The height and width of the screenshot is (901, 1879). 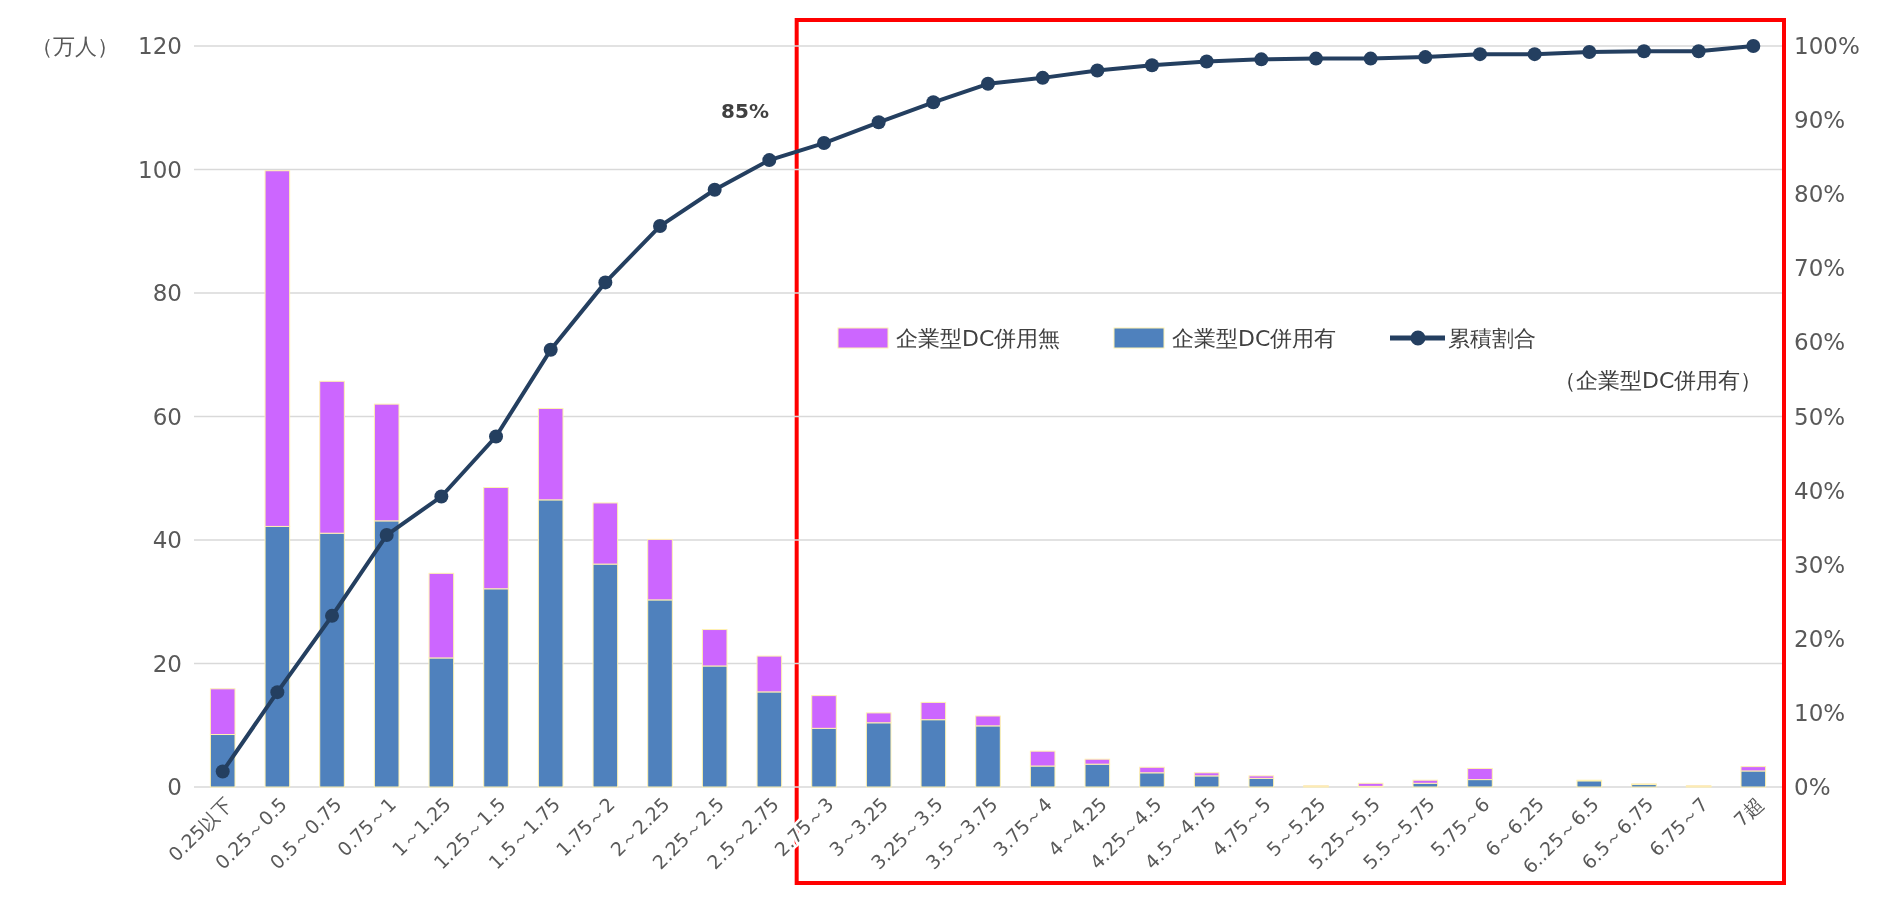 What do you see at coordinates (1820, 120) in the screenshot?
I see `y2-tick-label: 90%` at bounding box center [1820, 120].